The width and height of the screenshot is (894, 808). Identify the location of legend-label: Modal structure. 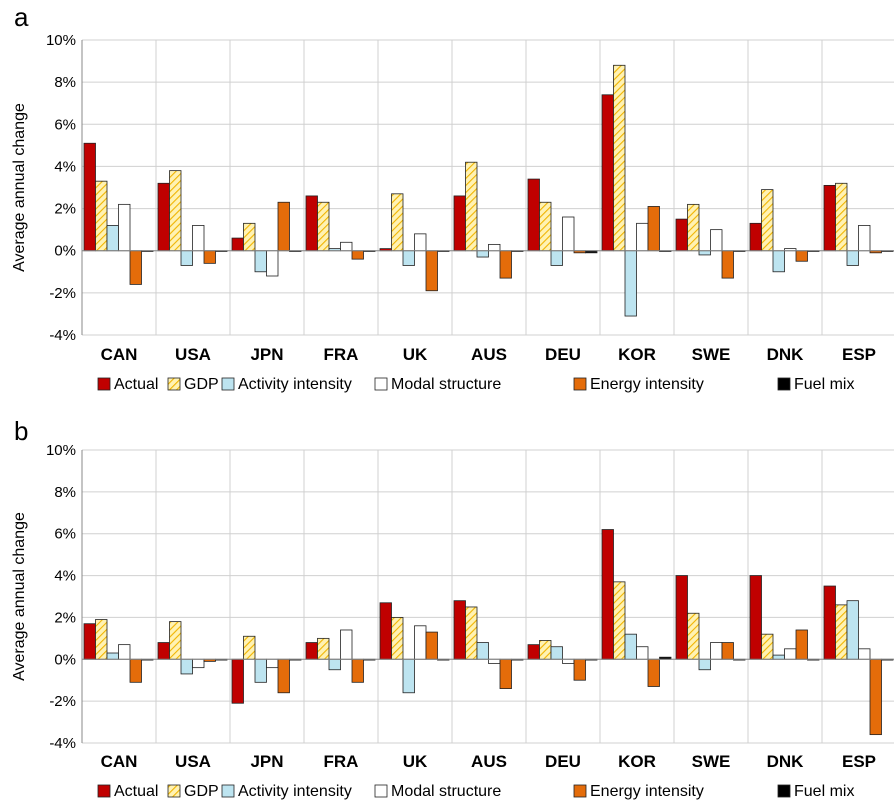
(446, 384).